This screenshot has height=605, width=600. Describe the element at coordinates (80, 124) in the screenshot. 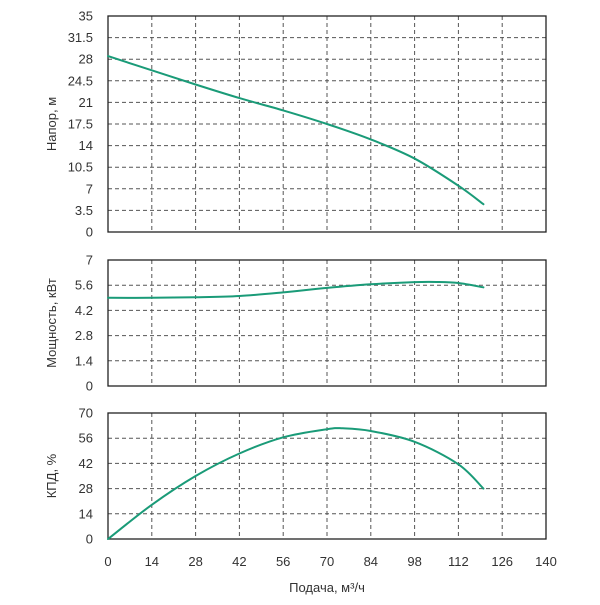

I see `y-tick-label: 17.5` at that location.